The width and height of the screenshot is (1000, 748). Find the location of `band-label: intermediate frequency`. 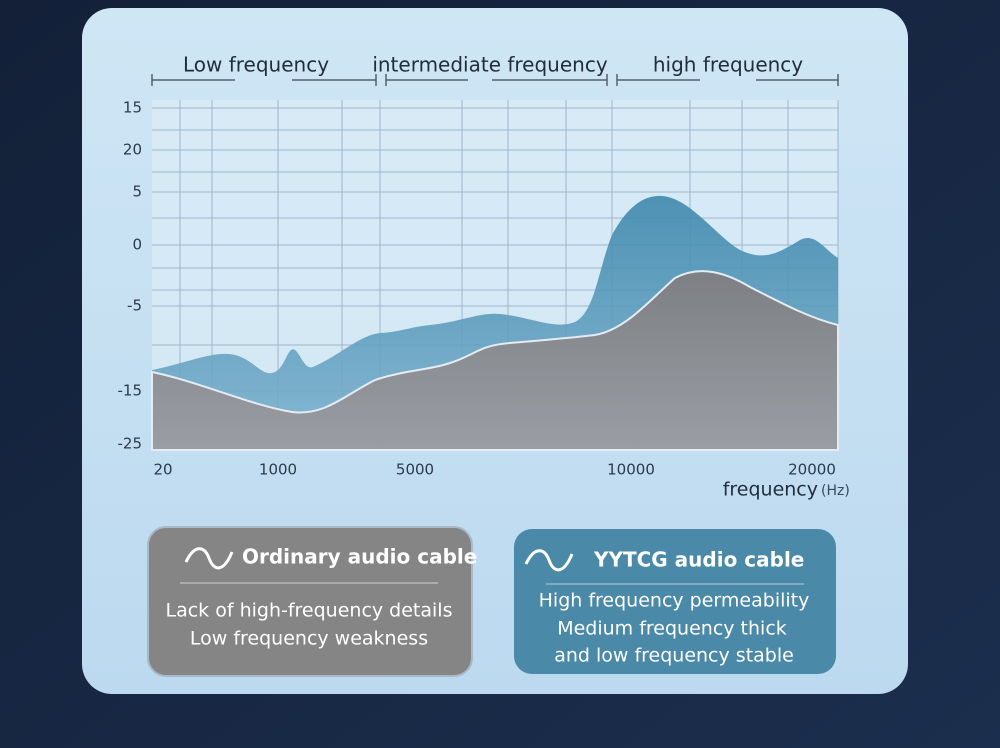

band-label: intermediate frequency is located at coordinates (490, 65).